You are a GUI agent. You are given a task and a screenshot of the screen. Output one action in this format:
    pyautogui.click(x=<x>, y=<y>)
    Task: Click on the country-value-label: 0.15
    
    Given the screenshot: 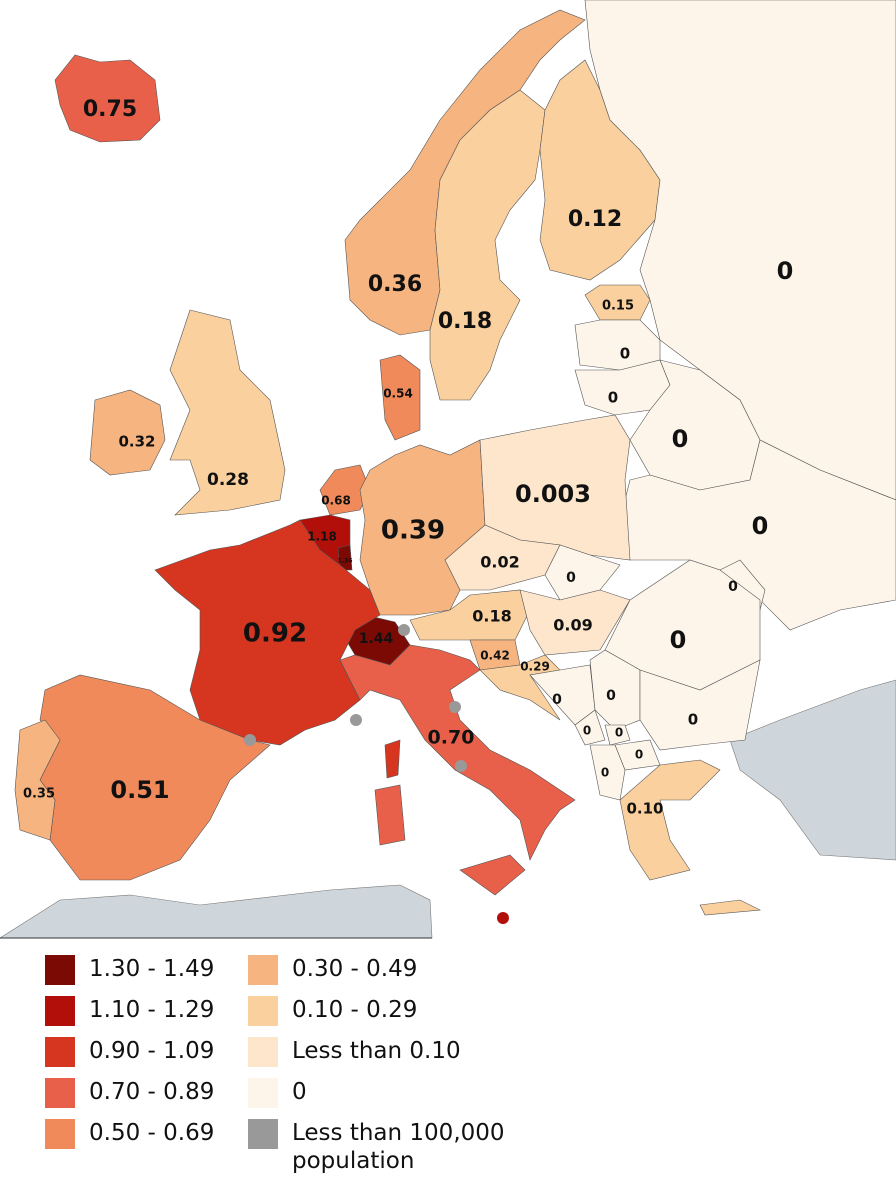 What is the action you would take?
    pyautogui.click(x=618, y=306)
    